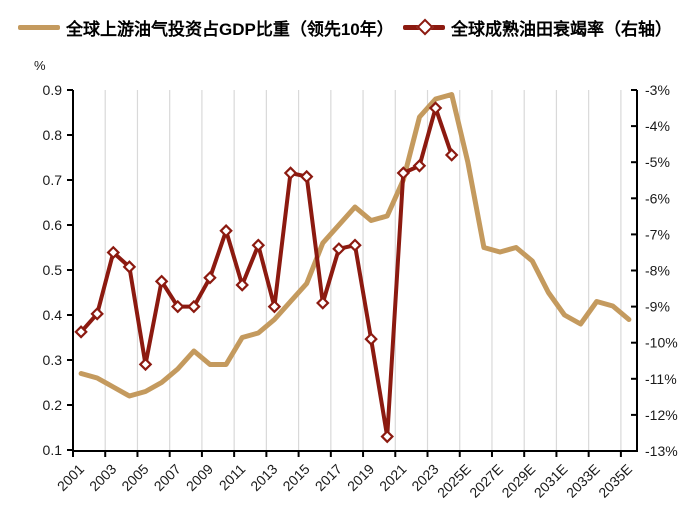 The image size is (696, 514). Describe the element at coordinates (53, 360) in the screenshot. I see `left-tick-label: 0.3` at that location.